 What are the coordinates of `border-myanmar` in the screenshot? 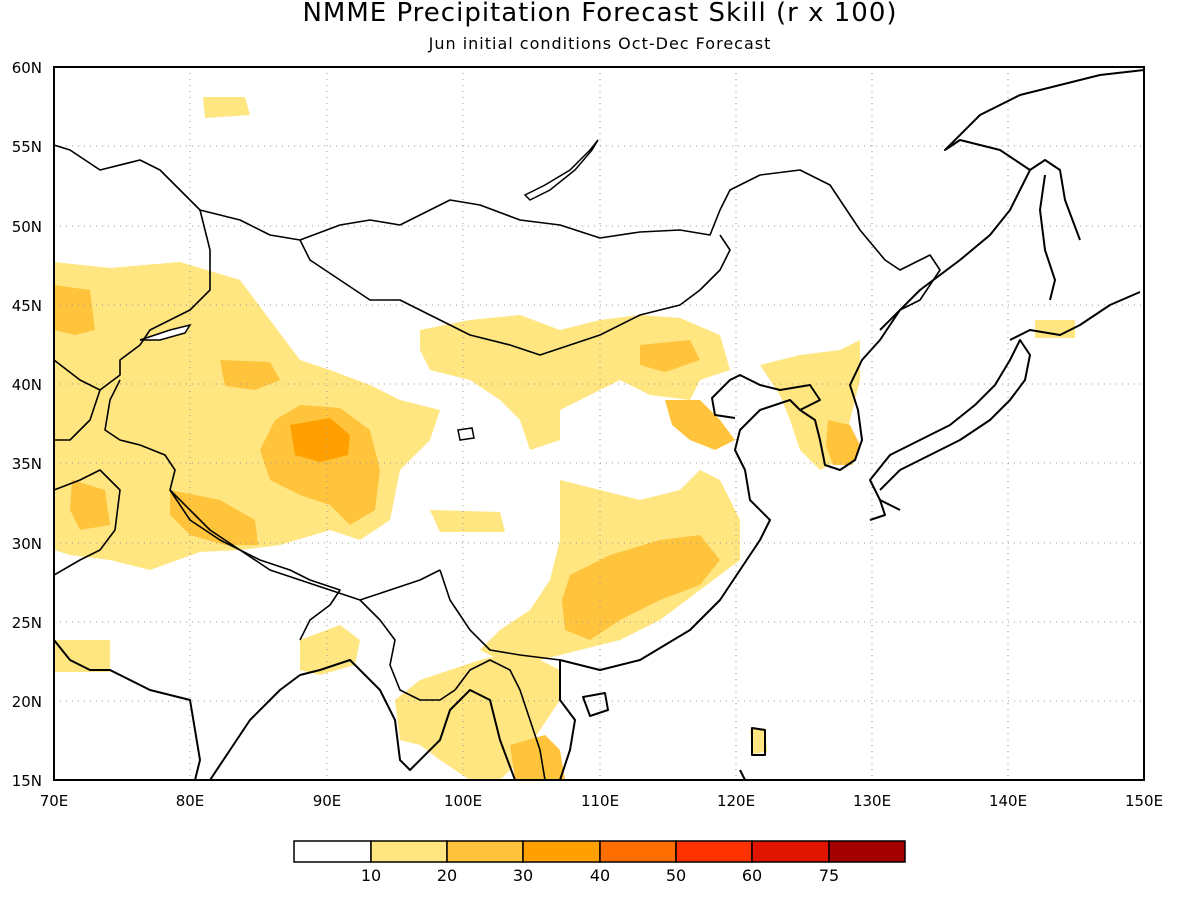 It's located at (407, 650).